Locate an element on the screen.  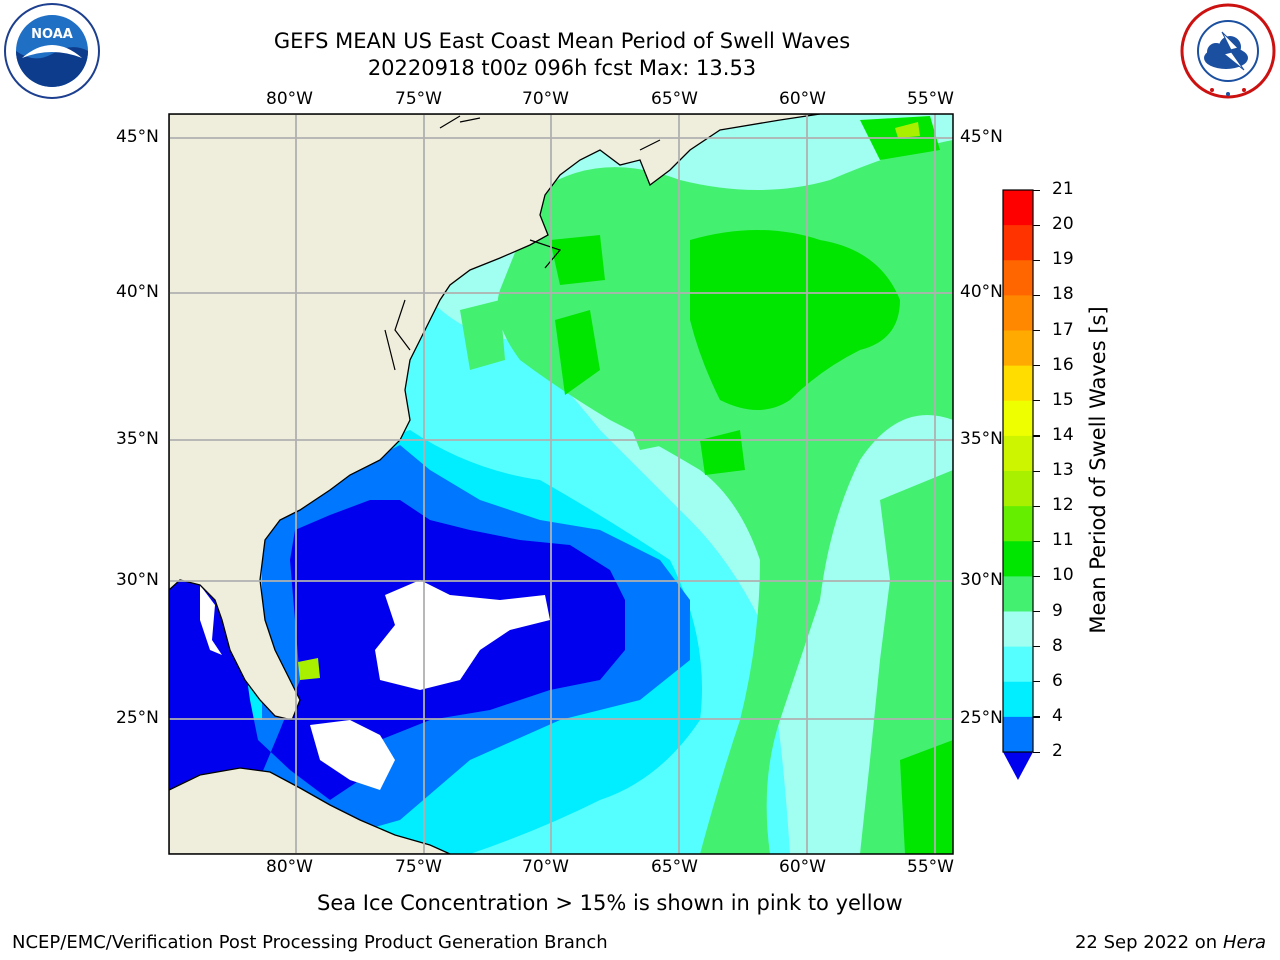
colorbar-tick-label: 8 is located at coordinates (1057, 645).